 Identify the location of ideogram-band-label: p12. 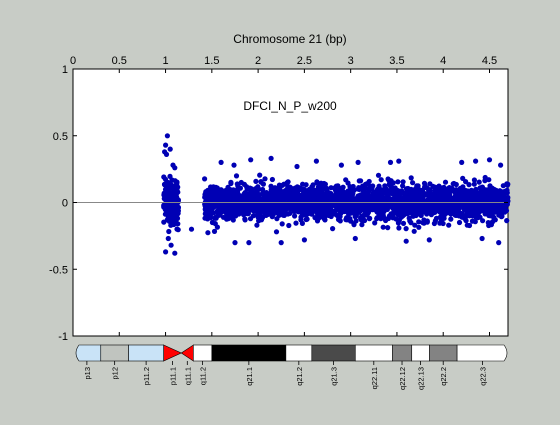
(115, 373).